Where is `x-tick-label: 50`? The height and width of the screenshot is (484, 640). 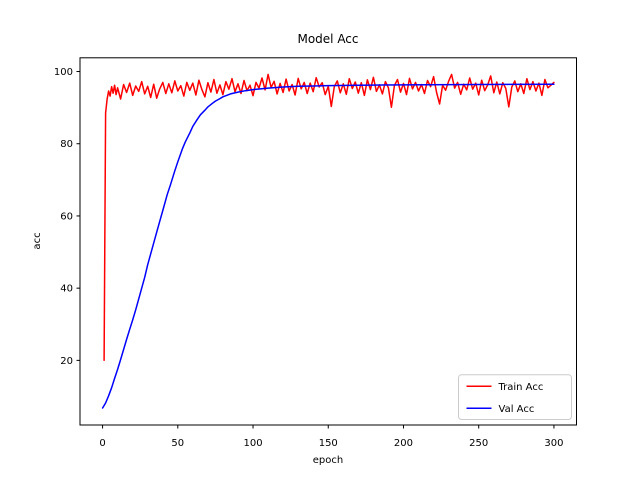 x-tick-label: 50 is located at coordinates (177, 443).